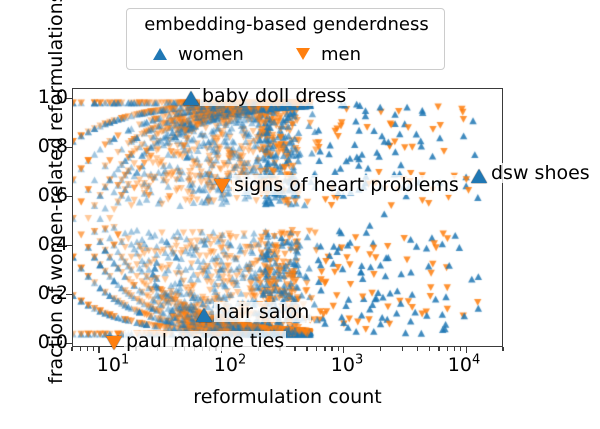 The image size is (600, 429). I want to click on x-tick-label-10e2: 10², so click(230, 364).